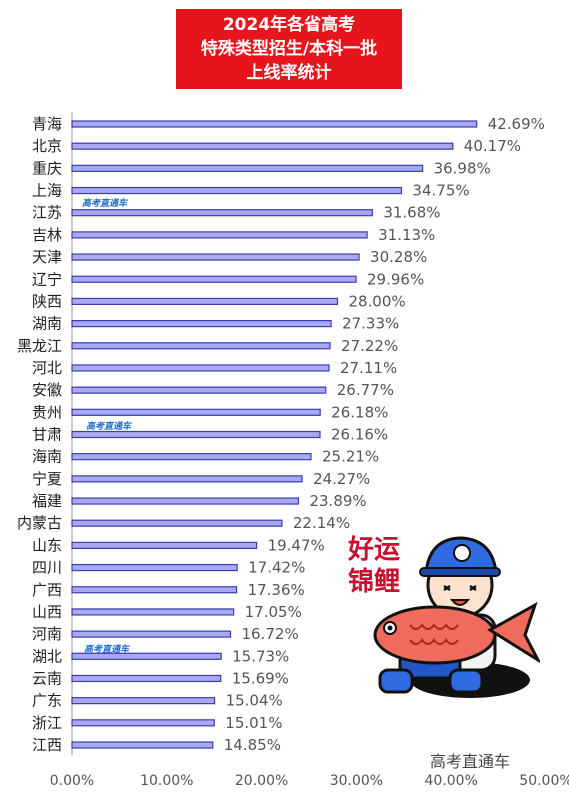 This screenshot has height=800, width=569. What do you see at coordinates (47, 324) in the screenshot?
I see `category-label: 湖南` at bounding box center [47, 324].